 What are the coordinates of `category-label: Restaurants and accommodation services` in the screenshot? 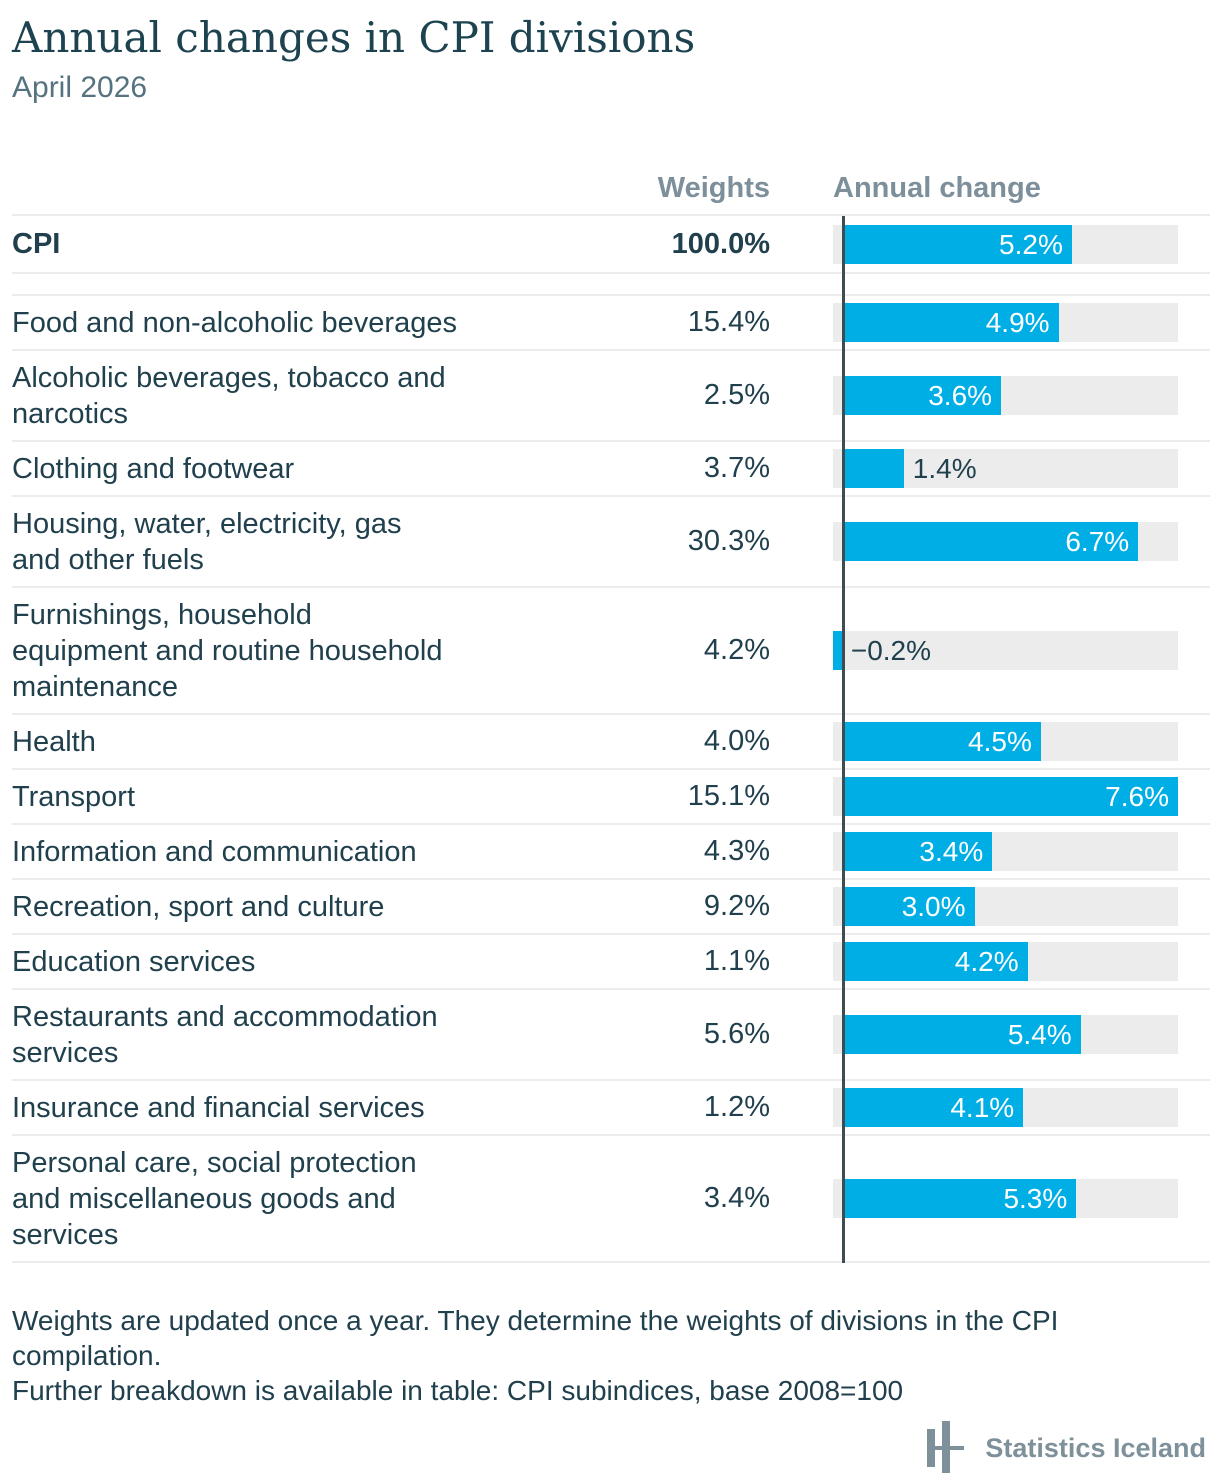 It's located at (225, 1034).